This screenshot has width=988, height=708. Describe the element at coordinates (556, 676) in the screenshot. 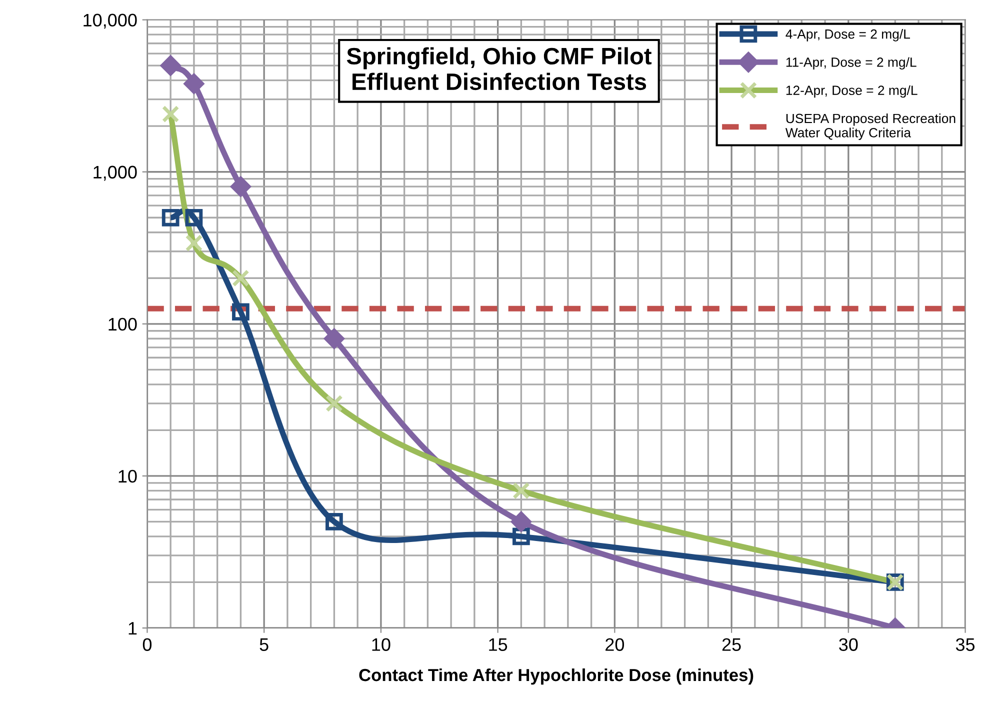

I see `x-axis-title: Contact Time After Hypochlorite Dose (minutes)` at that location.